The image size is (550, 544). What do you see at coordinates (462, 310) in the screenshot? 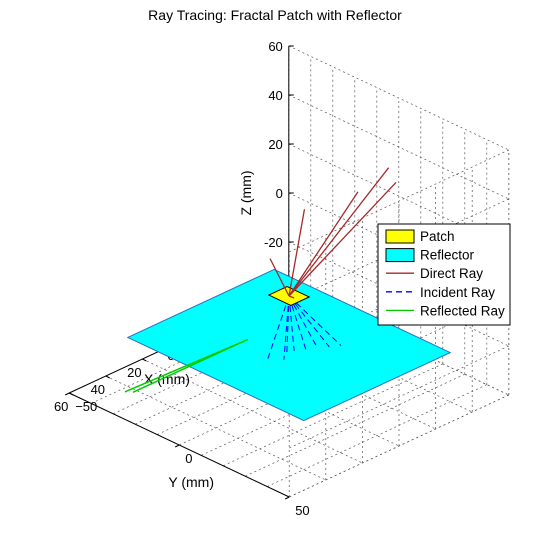
I see `legend-label: Reflected Ray` at bounding box center [462, 310].